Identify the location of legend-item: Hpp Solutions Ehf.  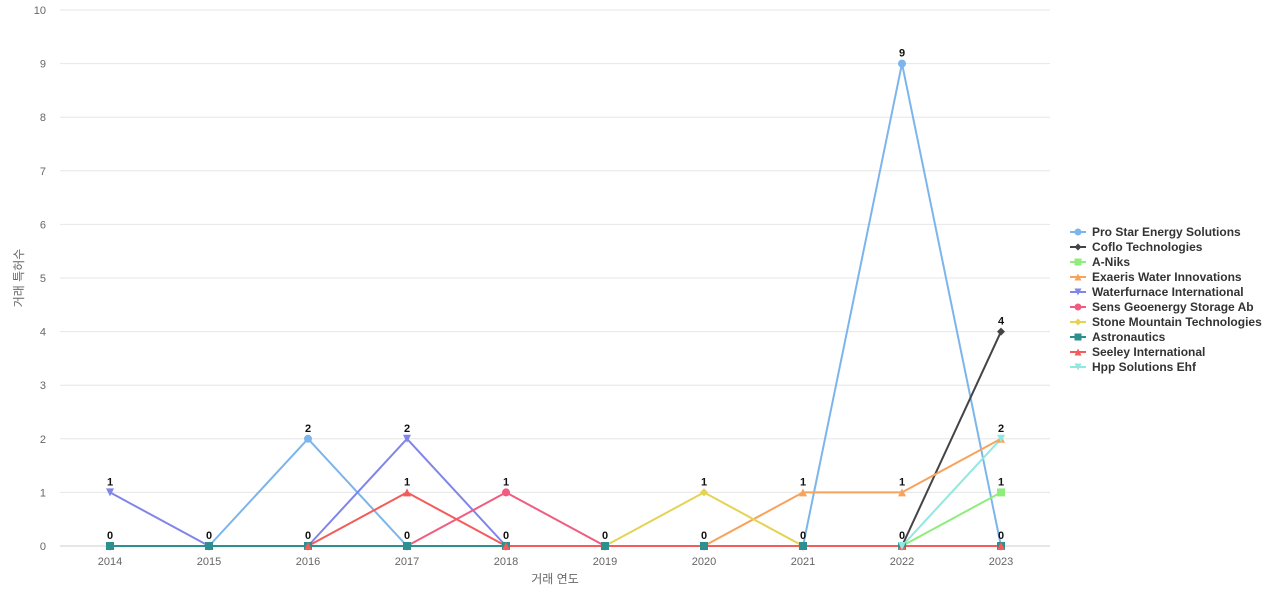
(1166, 366).